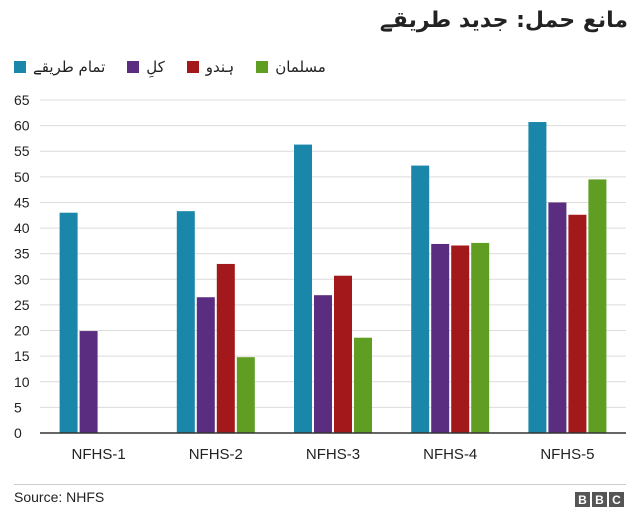  Describe the element at coordinates (216, 454) in the screenshot. I see `x-tick-label: NFHS-2` at that location.